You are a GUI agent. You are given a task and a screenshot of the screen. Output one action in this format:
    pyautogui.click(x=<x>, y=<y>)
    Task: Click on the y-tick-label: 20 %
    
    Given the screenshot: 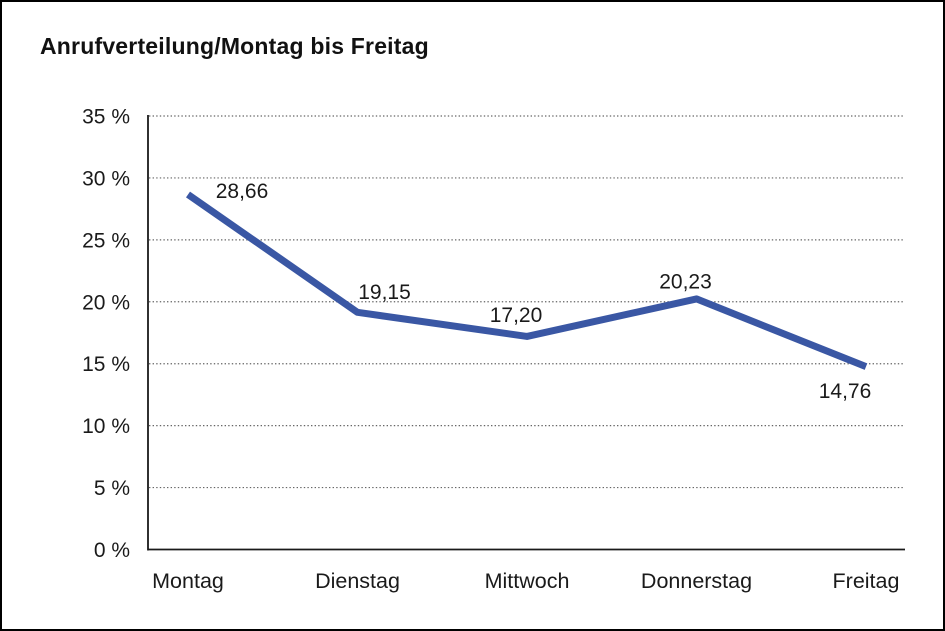 What is the action you would take?
    pyautogui.click(x=106, y=302)
    